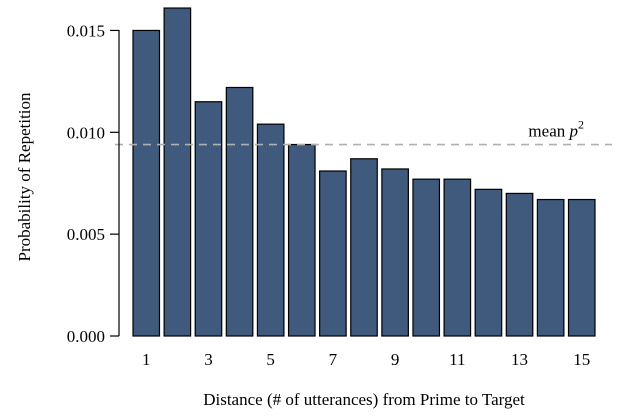  Describe the element at coordinates (548, 131) in the screenshot. I see `mean-p2-label-text: mean` at that location.